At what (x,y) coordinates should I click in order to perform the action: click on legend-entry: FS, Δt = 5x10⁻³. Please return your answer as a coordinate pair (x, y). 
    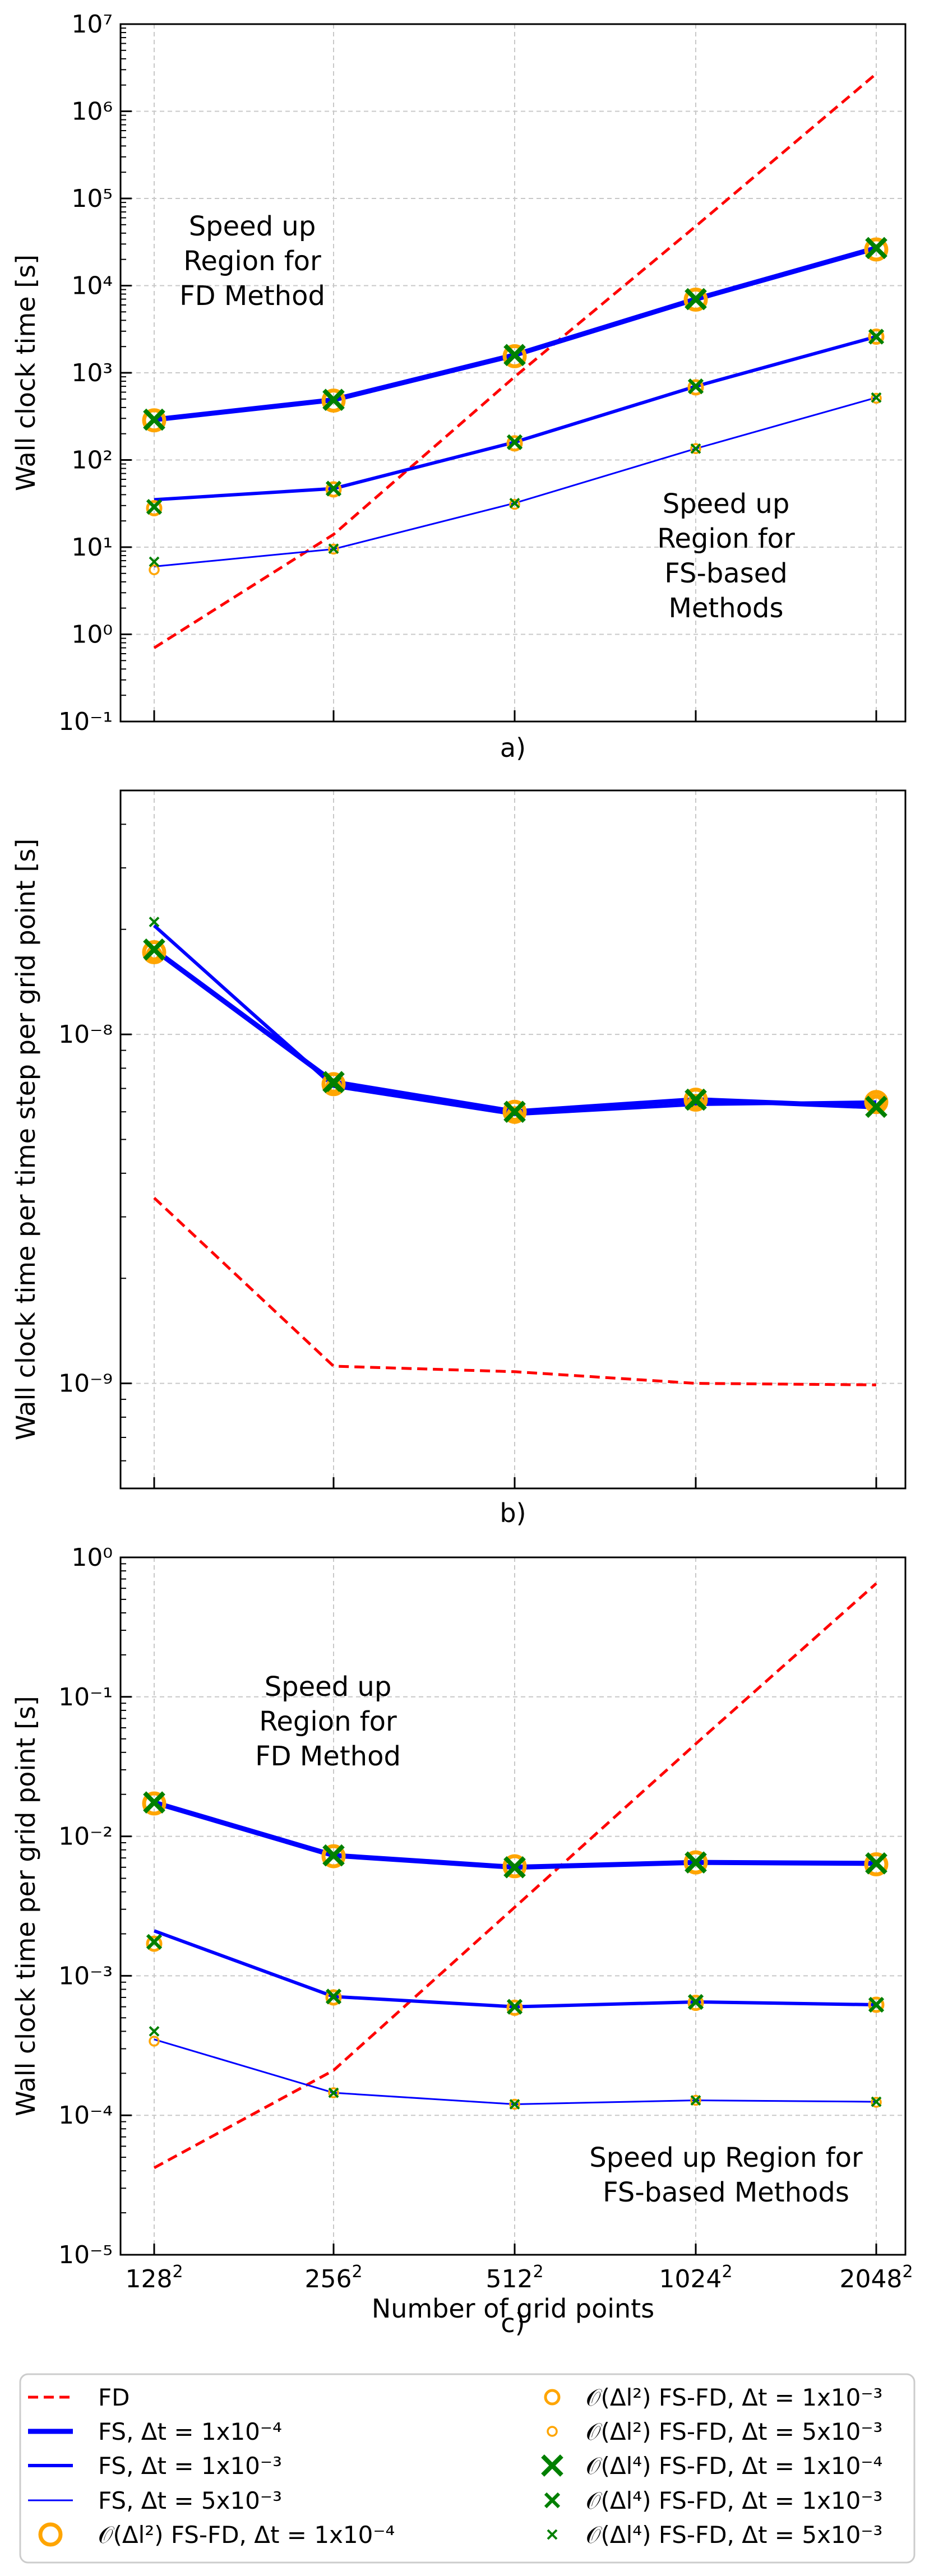
    Looking at the image, I should click on (155, 2501).